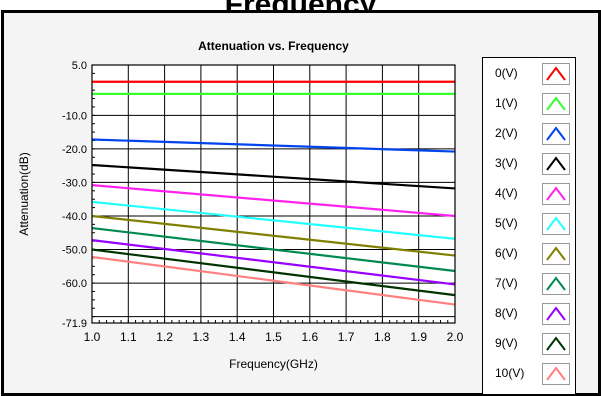 This screenshot has height=396, width=601. Describe the element at coordinates (74, 324) in the screenshot. I see `y-tick-label: -71.9` at that location.